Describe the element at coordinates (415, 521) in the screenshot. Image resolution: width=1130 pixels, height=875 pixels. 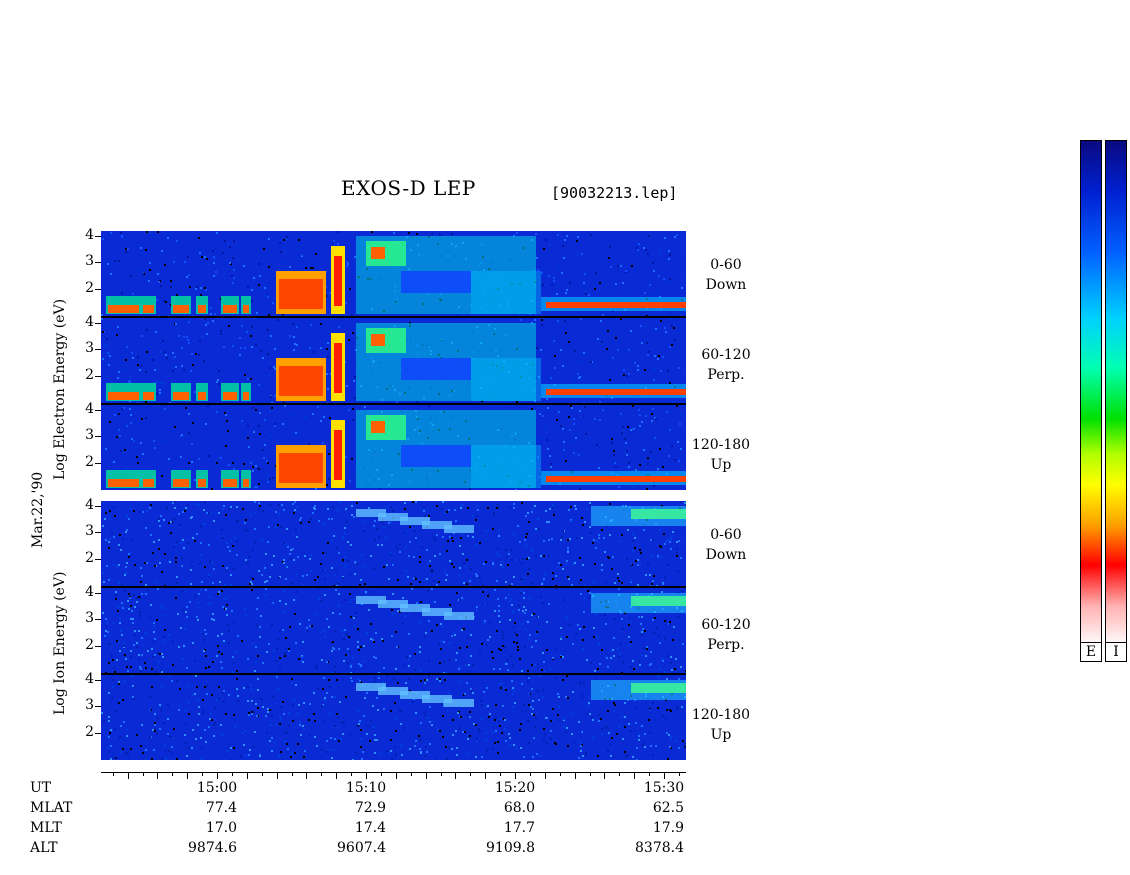
I see `ion-streak` at that location.